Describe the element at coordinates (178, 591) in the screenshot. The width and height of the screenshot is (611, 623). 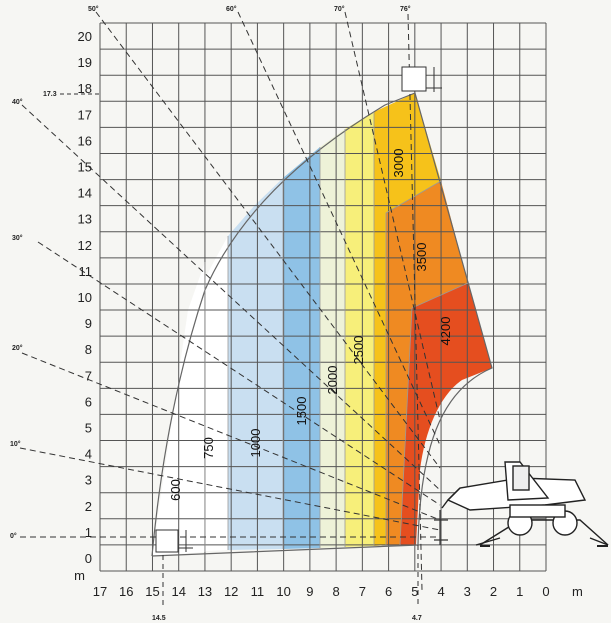
I see `x-tick-label: 14` at that location.